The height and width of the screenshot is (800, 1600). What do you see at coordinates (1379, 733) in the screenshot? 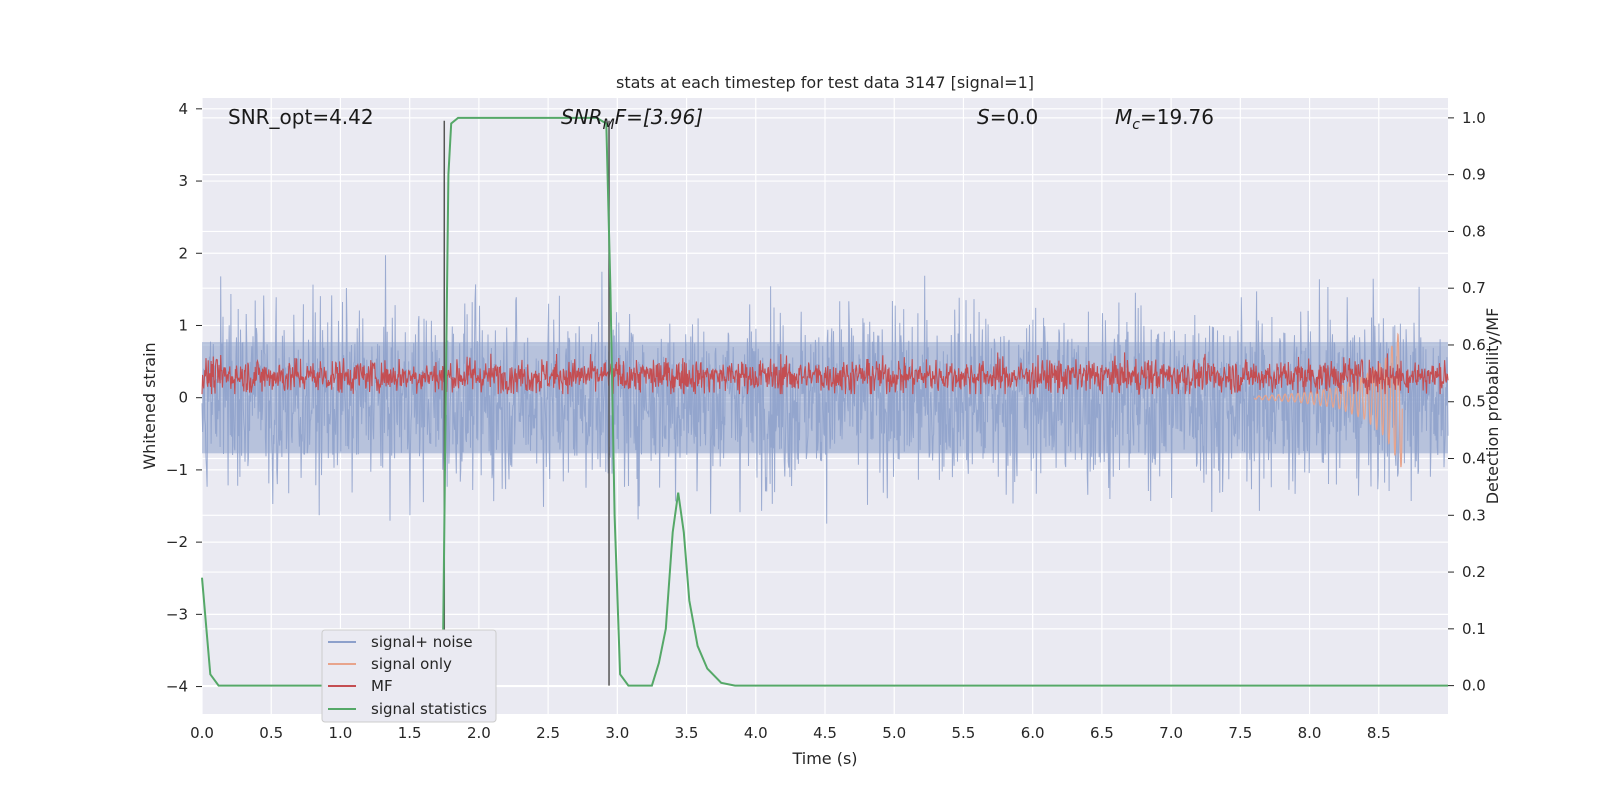
I see `x-tick-label: 8.5` at bounding box center [1379, 733].